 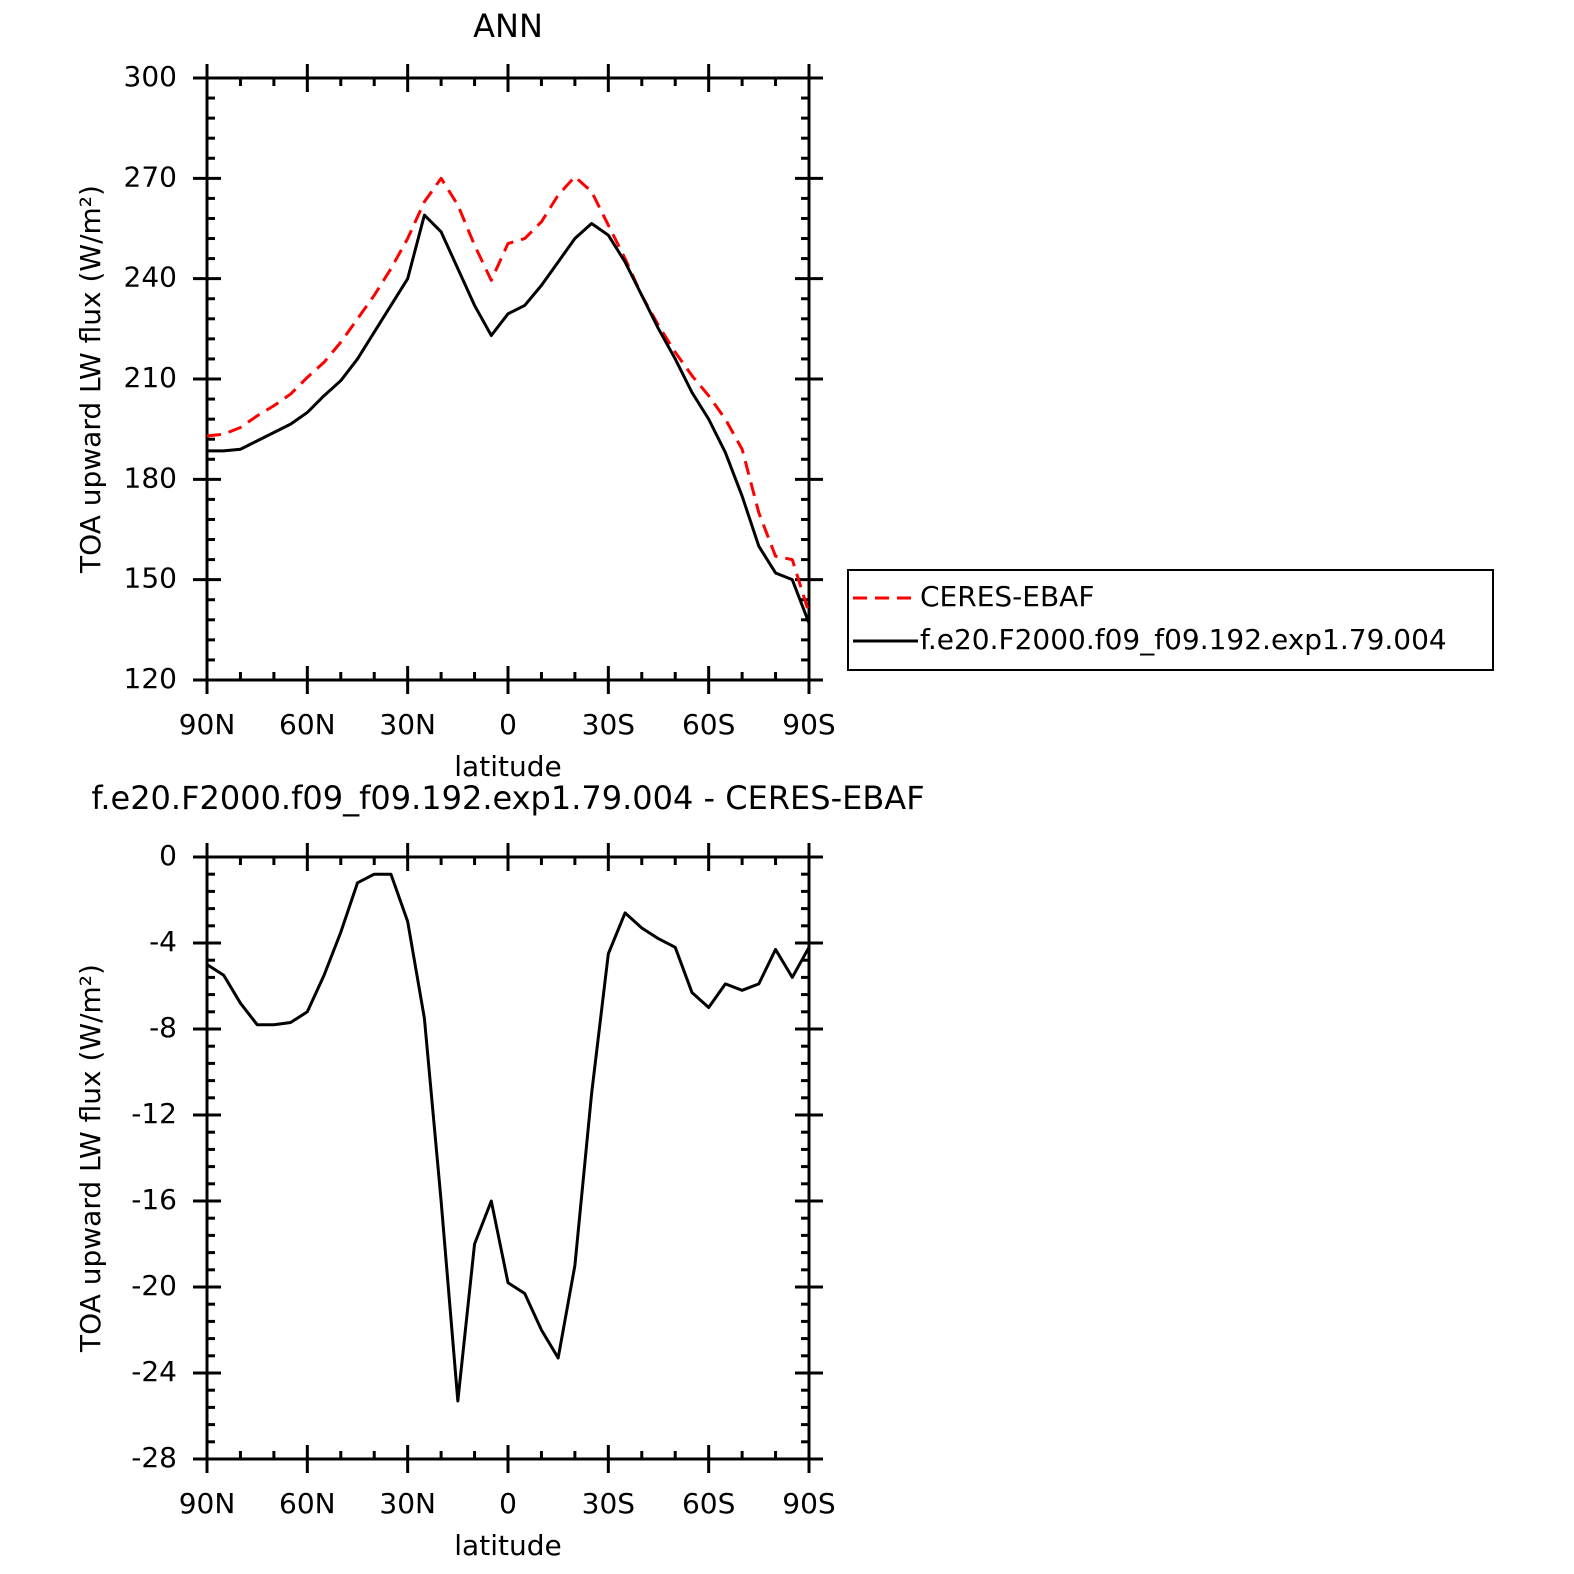 What do you see at coordinates (508, 26) in the screenshot?
I see `chart-title: ANN` at bounding box center [508, 26].